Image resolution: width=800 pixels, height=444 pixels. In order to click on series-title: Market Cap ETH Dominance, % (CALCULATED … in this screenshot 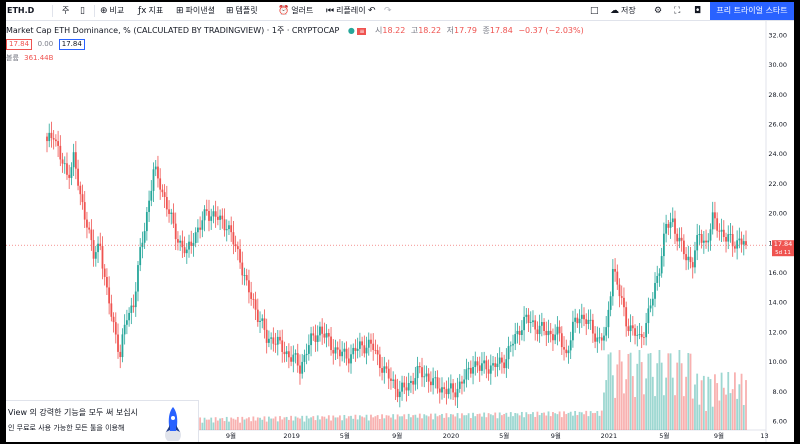, I will do `click(173, 30)`.